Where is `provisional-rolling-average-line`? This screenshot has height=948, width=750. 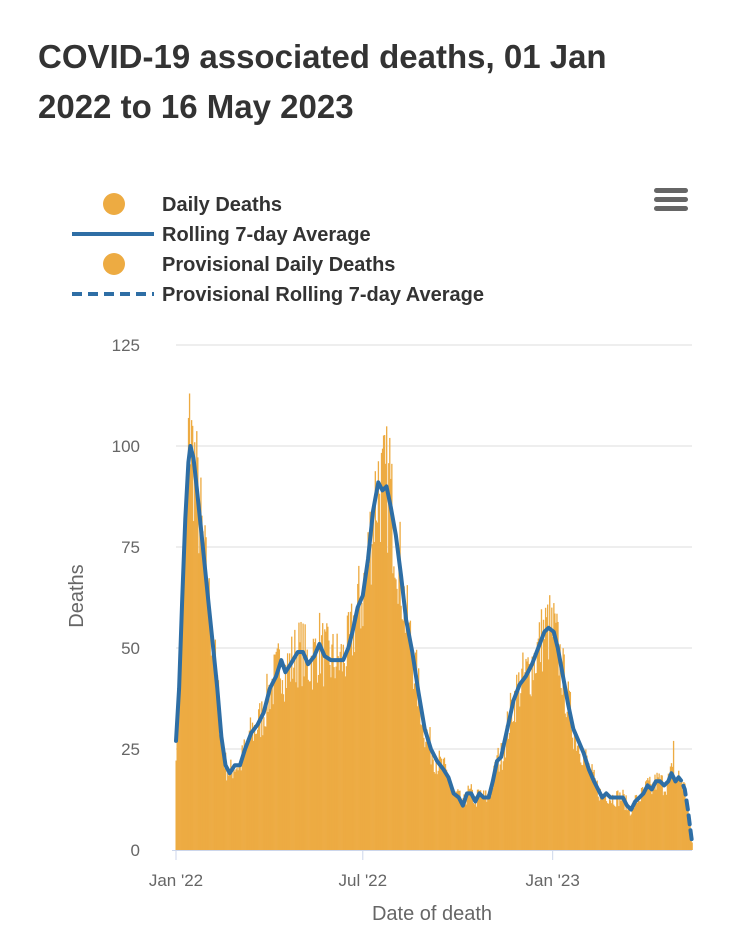
provisional-rolling-average-line is located at coordinates (683, 809).